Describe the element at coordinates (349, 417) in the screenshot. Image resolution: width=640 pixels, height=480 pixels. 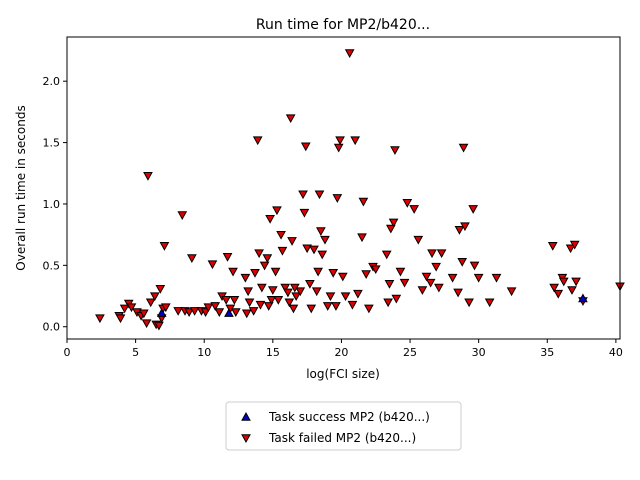
I see `legend-entry-label: Task success MP2 (b420...)` at that location.